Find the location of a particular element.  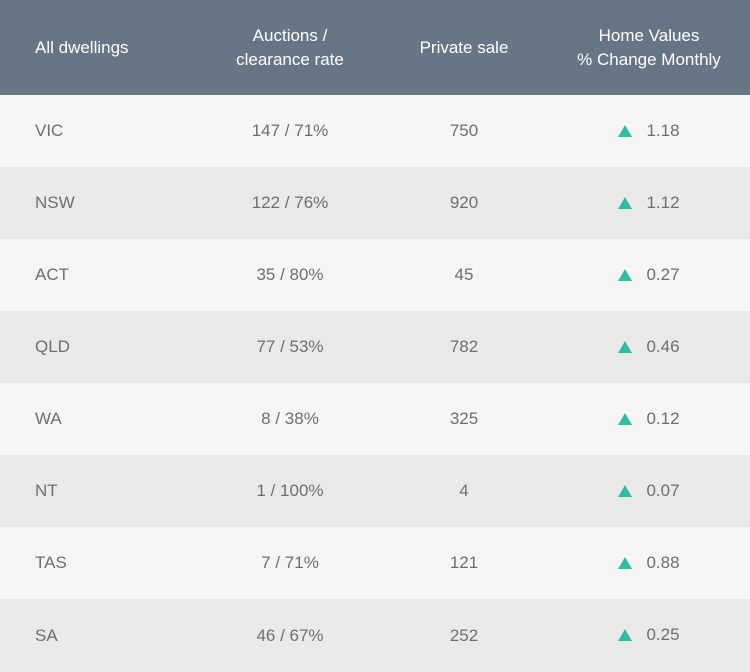

change-cell: 0.07 is located at coordinates (649, 491).